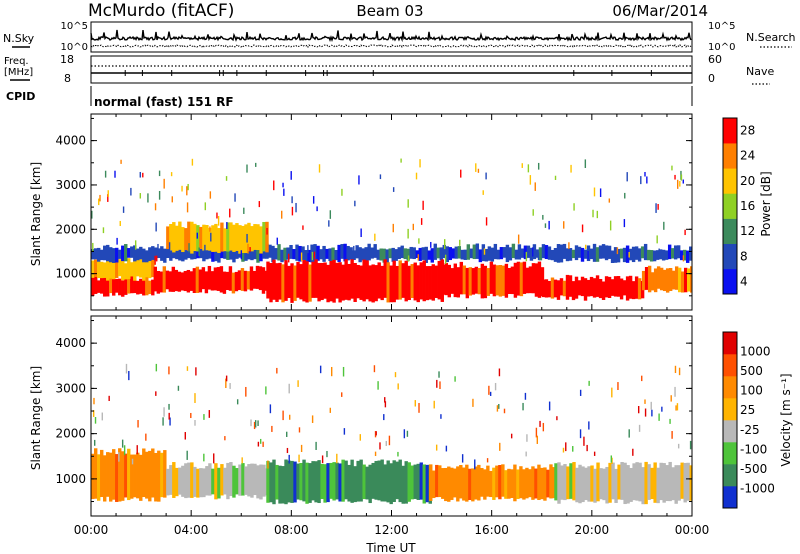 The width and height of the screenshot is (800, 554). I want to click on search-noise-trace, so click(391, 46).